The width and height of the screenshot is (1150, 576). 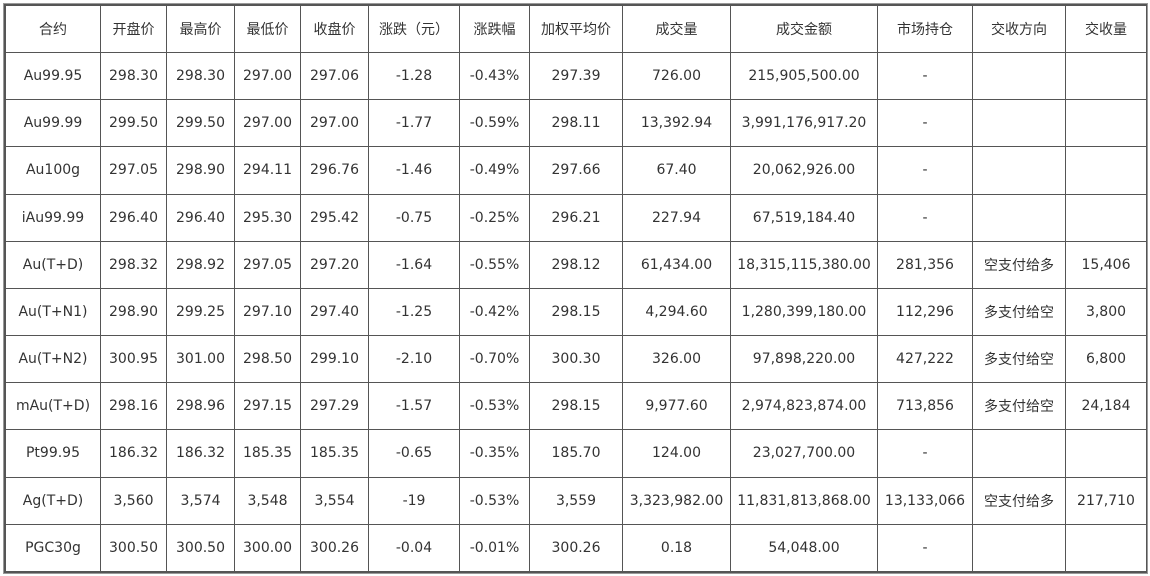 What do you see at coordinates (414, 76) in the screenshot?
I see `cell-change: -1.28` at bounding box center [414, 76].